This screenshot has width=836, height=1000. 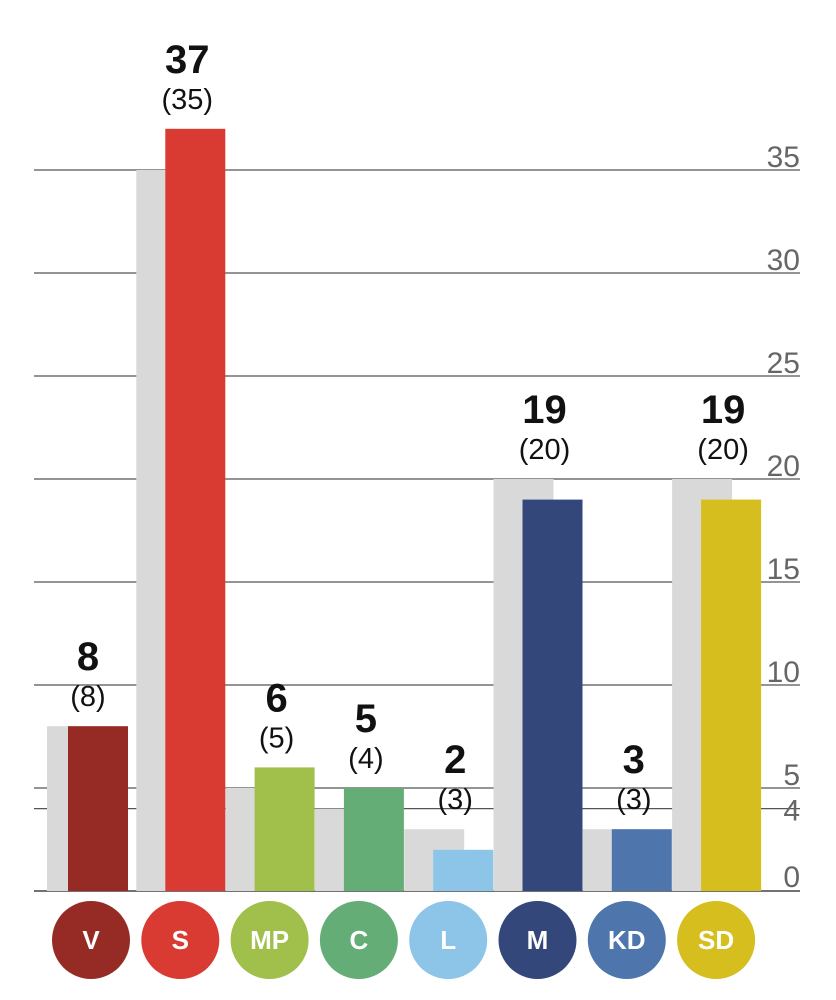 I want to click on y-tick-label: 20, so click(x=783, y=466).